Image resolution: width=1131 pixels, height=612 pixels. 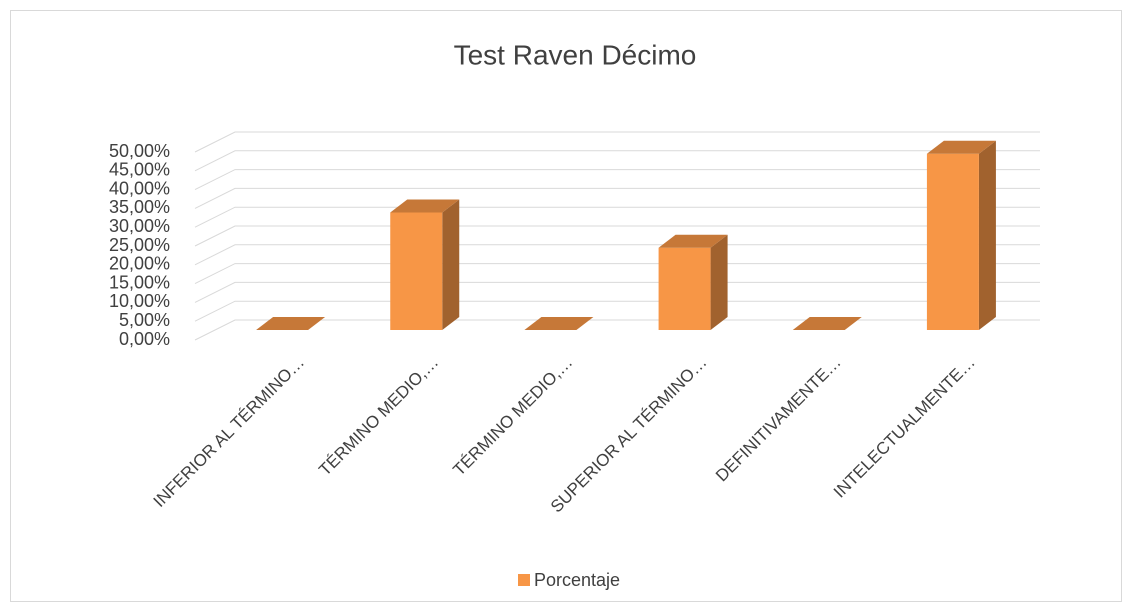 I want to click on y-tick-label: 20,00%, so click(x=139, y=264).